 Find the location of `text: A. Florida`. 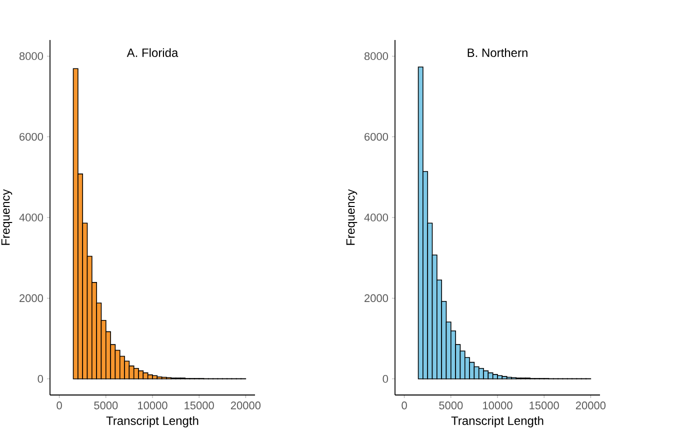

text: A. Florida is located at coordinates (152, 52).